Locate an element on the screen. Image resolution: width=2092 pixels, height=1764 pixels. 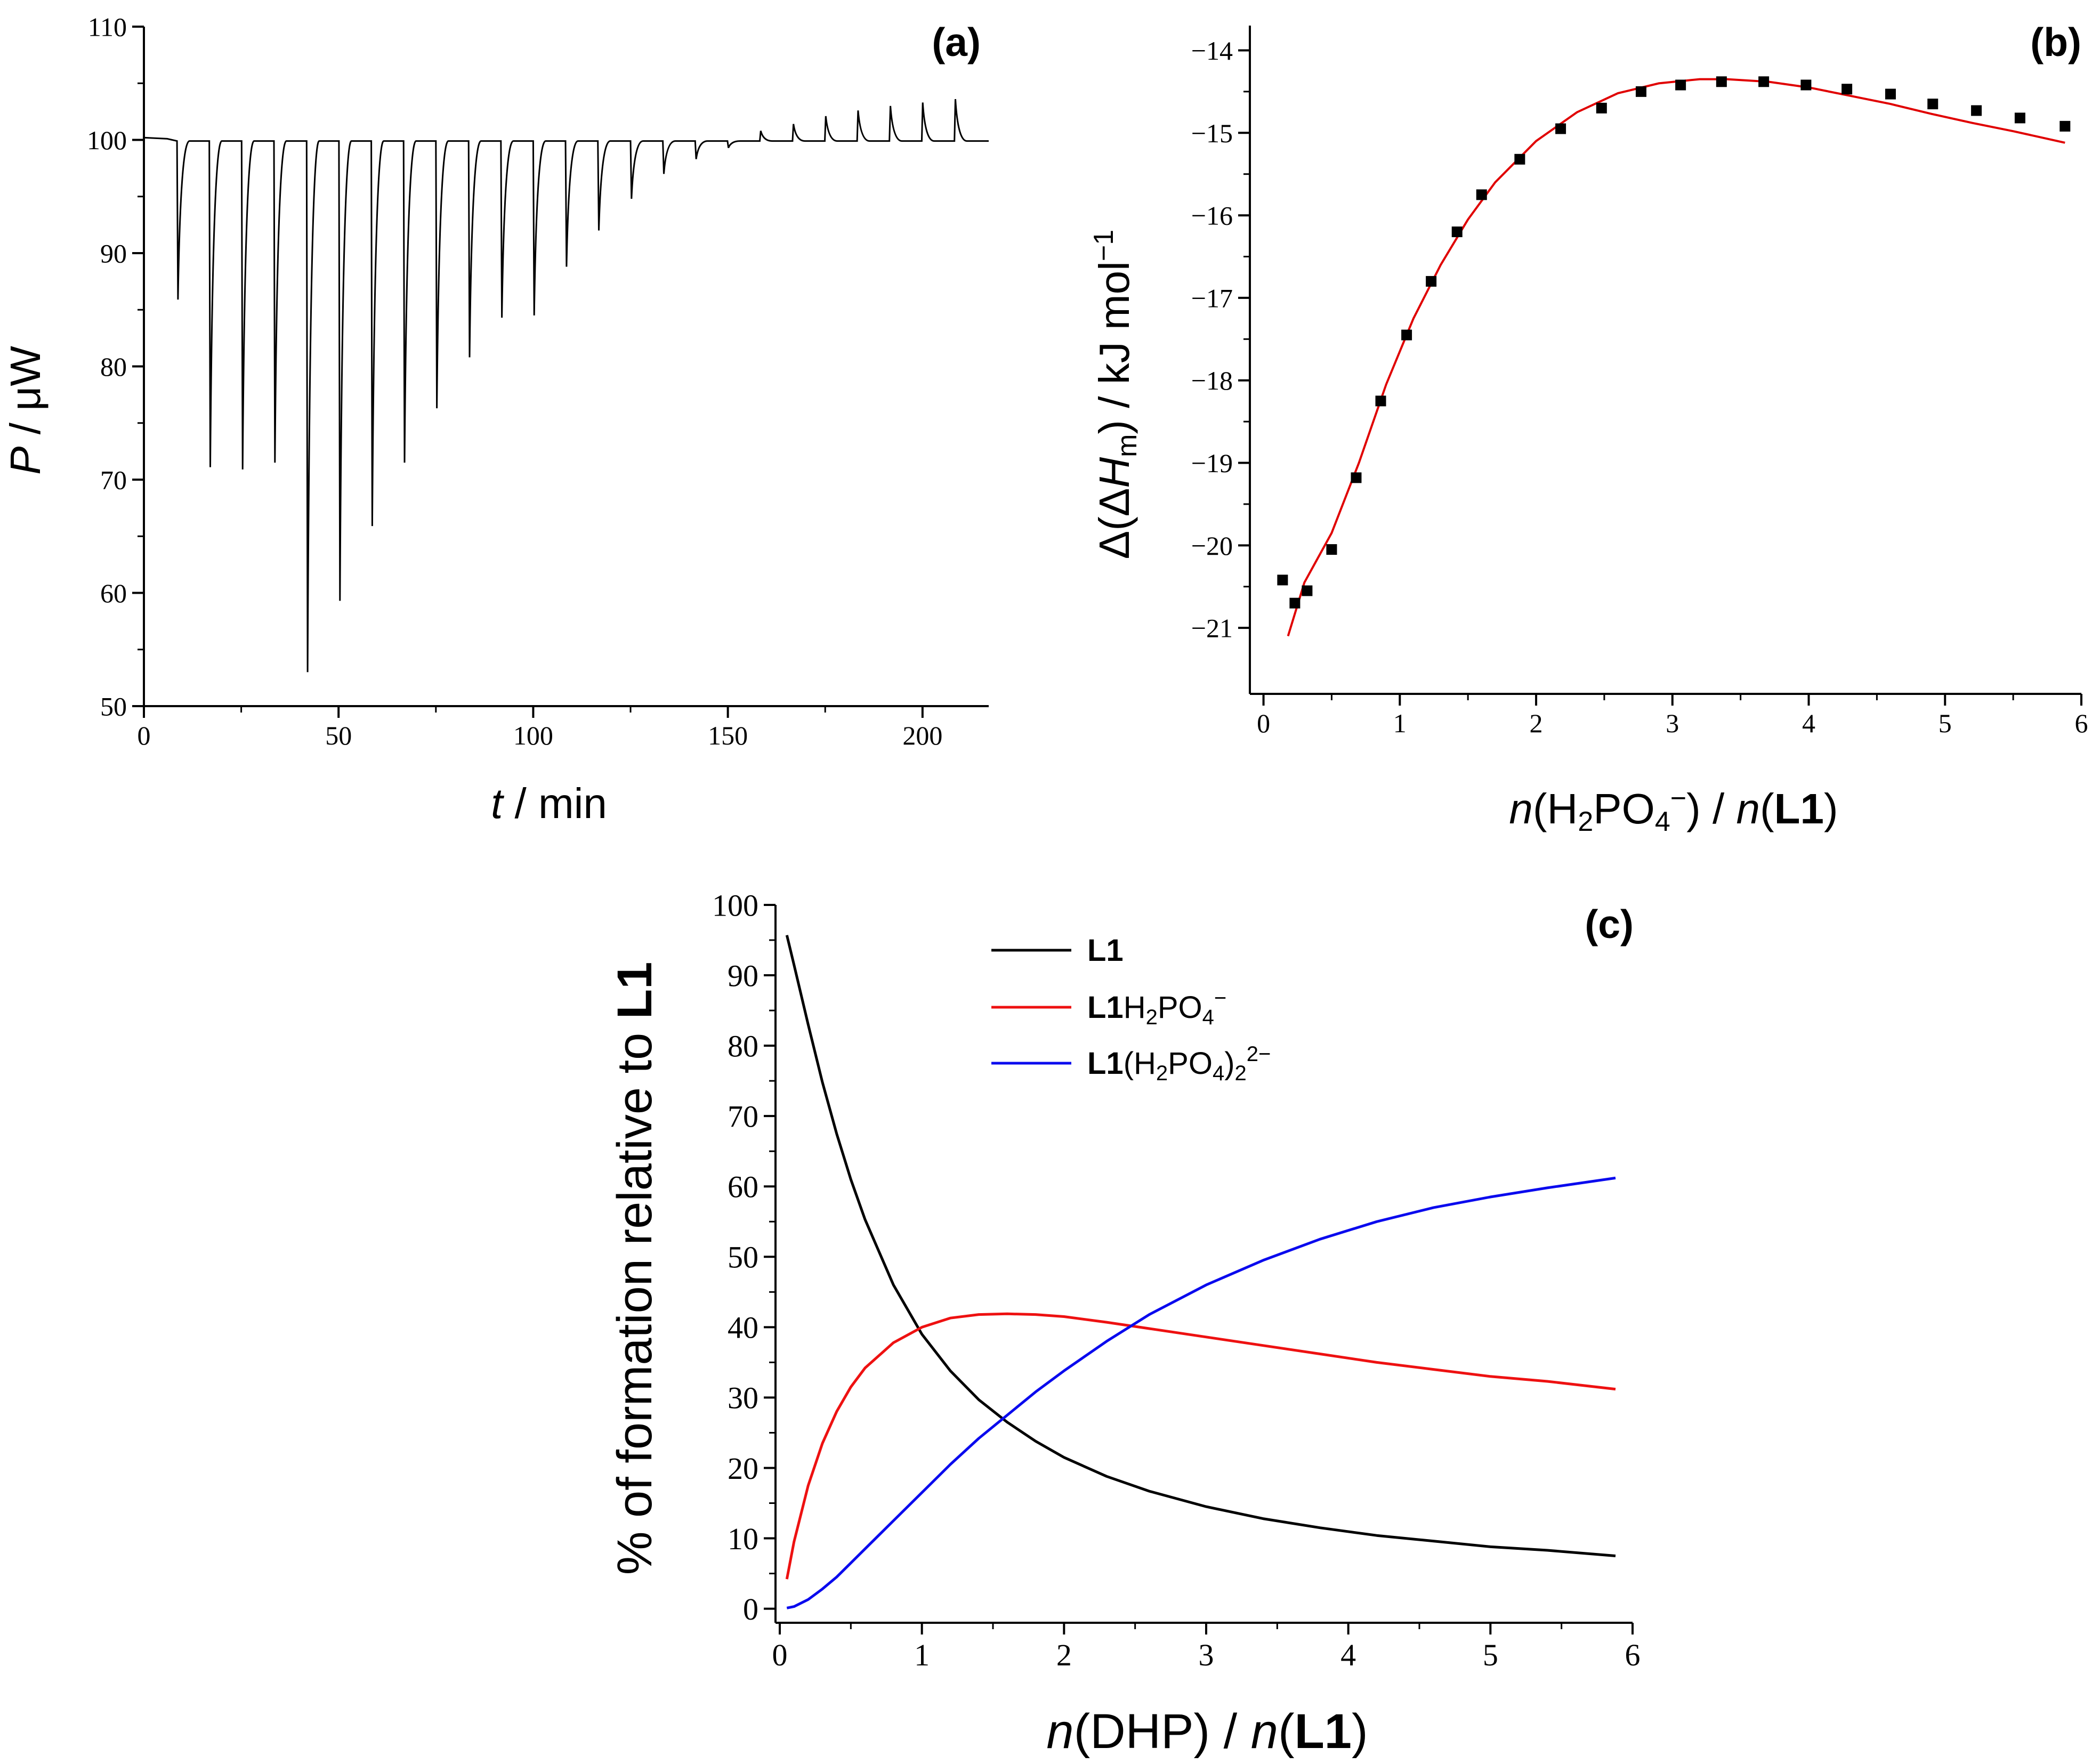
y-tick-label: 110 is located at coordinates (108, 27).